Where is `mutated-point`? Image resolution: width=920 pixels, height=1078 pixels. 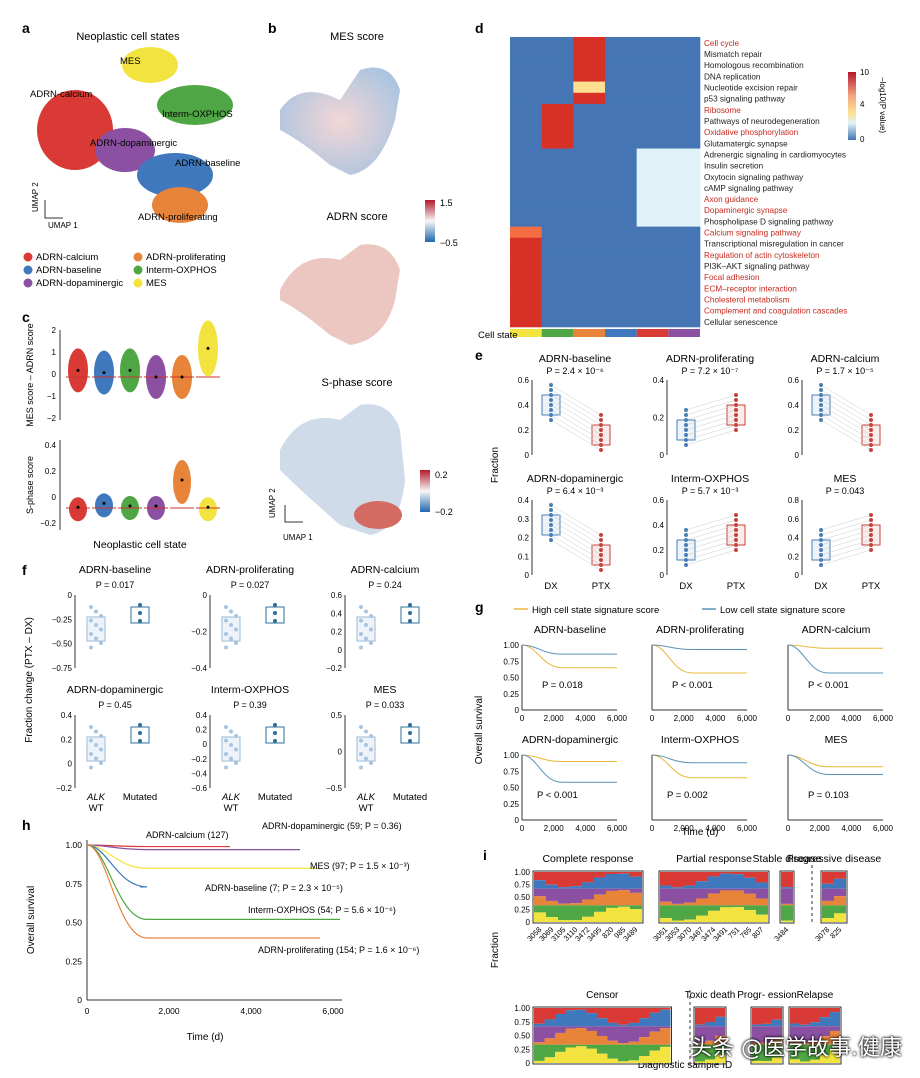
mutated-point is located at coordinates (275, 741).